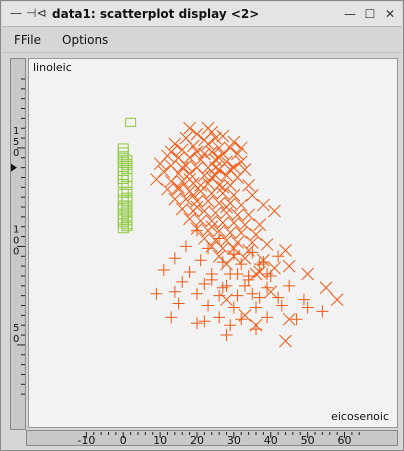 The image size is (404, 451). What do you see at coordinates (308, 440) in the screenshot?
I see `x-tick-label: 50` at bounding box center [308, 440].